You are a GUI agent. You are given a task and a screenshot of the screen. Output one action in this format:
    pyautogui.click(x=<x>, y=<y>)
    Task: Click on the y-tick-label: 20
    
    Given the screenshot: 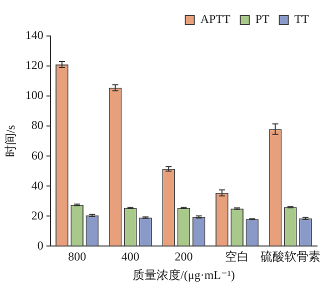 What is the action you would take?
    pyautogui.click(x=37, y=215)
    